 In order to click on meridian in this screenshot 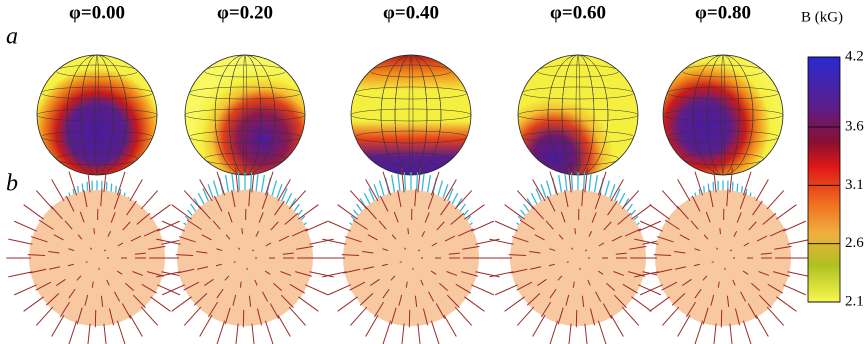, I will do `click(97, 115)`.